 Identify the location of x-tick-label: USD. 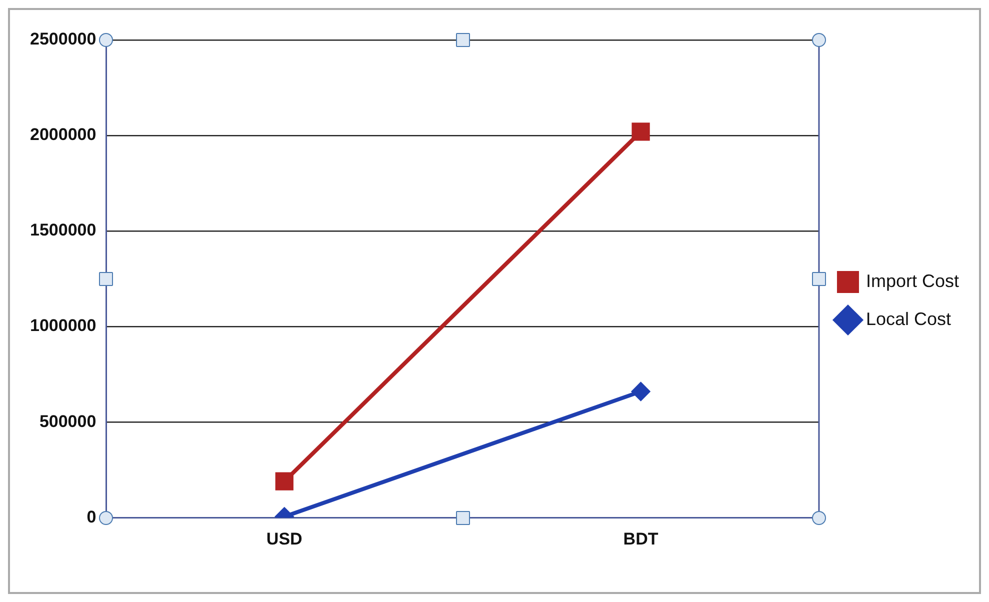
(284, 538).